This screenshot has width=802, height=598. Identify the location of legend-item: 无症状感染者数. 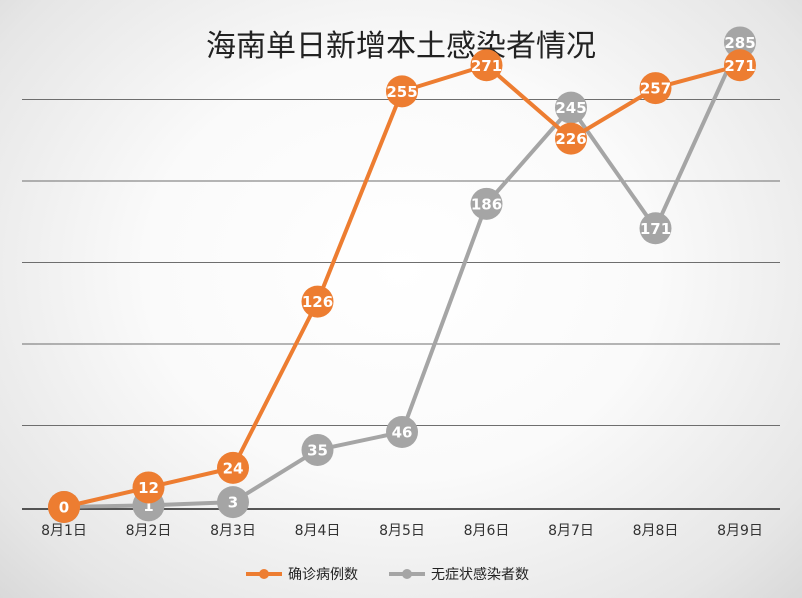
(459, 574).